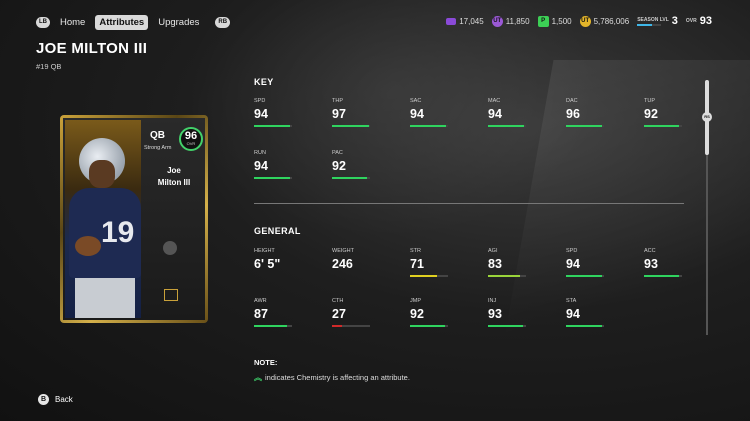  What do you see at coordinates (471, 21) in the screenshot?
I see `currency-1-value: 17,045` at bounding box center [471, 21].